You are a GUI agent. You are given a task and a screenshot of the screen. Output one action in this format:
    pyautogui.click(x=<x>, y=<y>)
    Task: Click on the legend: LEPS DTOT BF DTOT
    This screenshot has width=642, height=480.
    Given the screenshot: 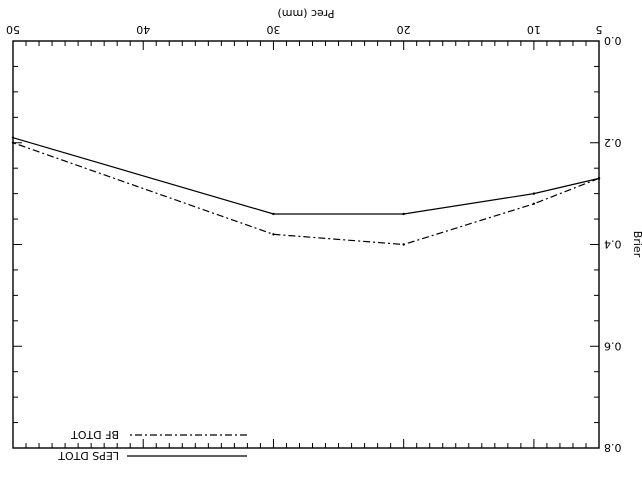 What is the action you would take?
    pyautogui.click(x=152, y=445)
    